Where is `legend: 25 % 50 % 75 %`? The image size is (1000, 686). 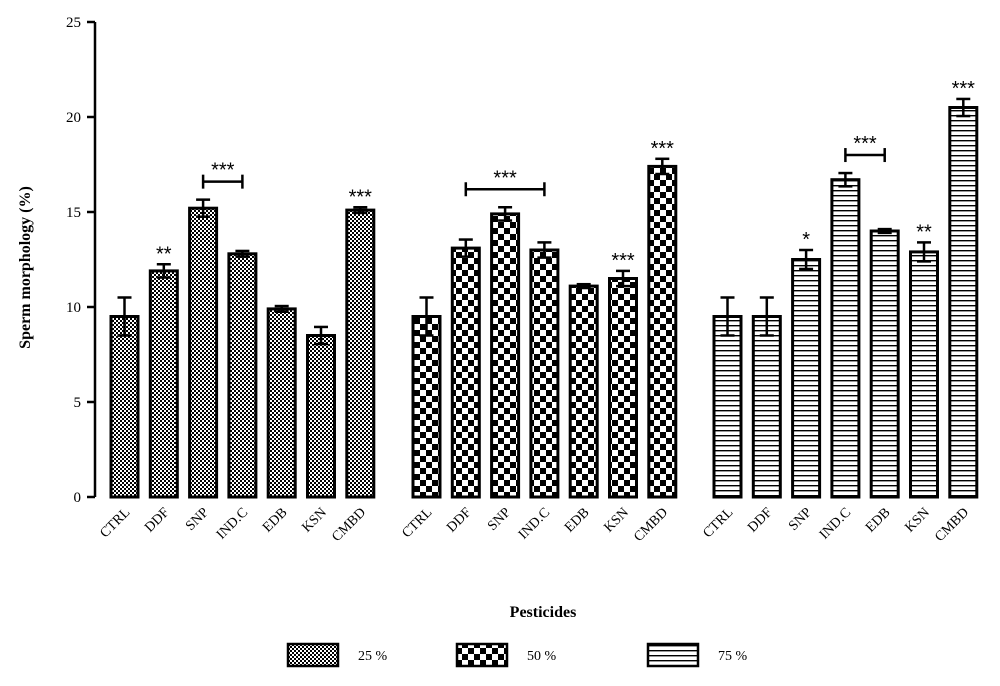
legend: 25 % 50 % 75 % is located at coordinates (517, 655).